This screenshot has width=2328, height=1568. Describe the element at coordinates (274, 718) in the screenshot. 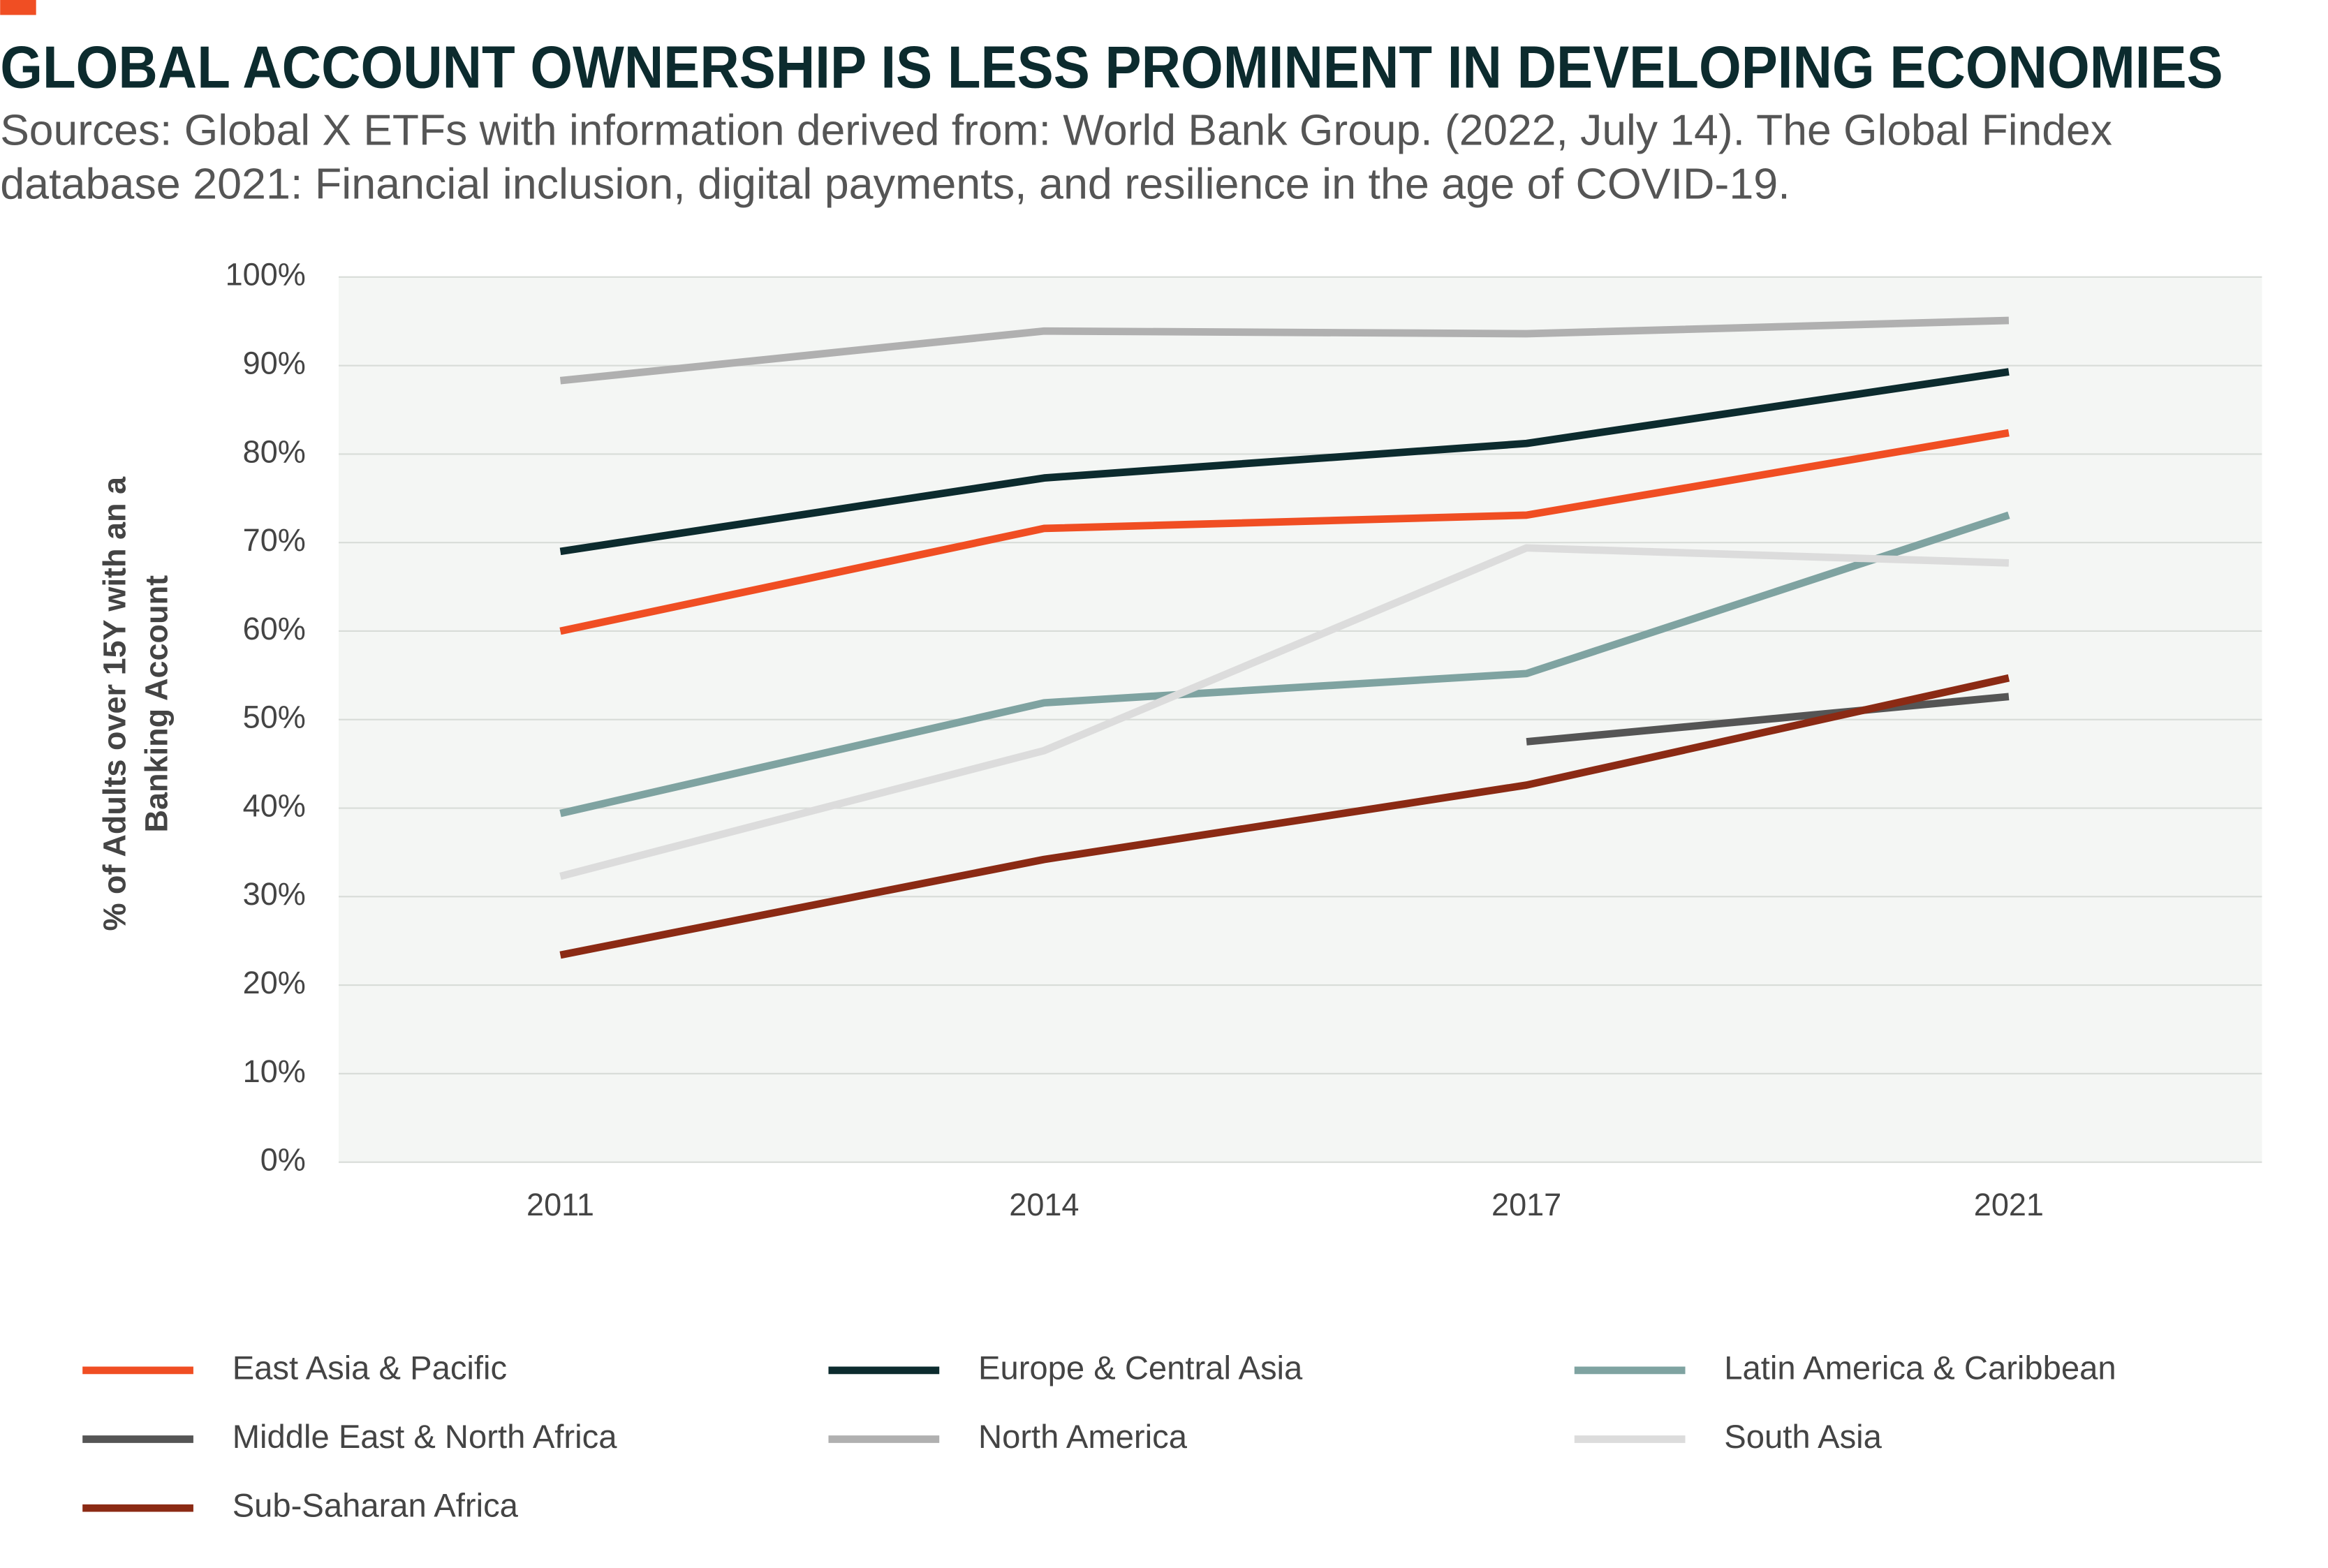

I see `y-tick-label: 50%` at that location.